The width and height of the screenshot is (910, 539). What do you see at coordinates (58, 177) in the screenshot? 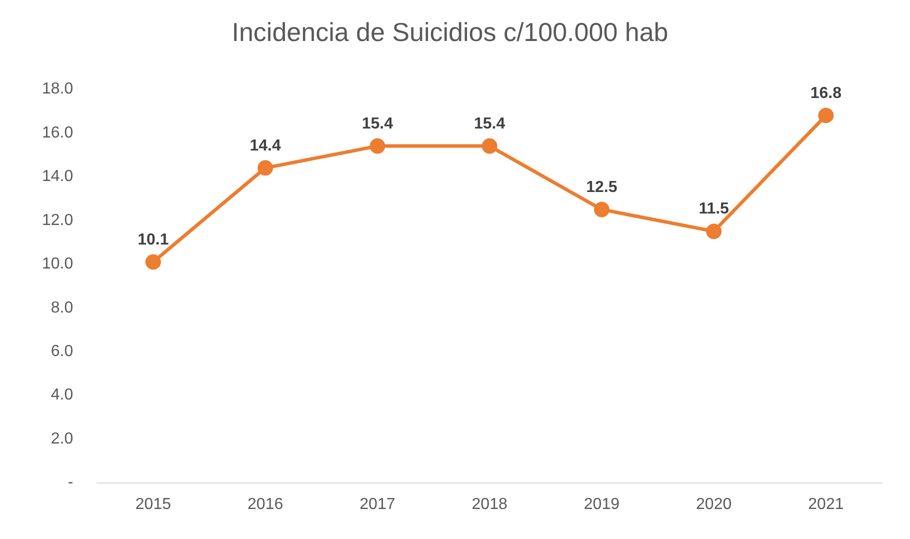
I see `y-tick-label: 14.0` at bounding box center [58, 177].